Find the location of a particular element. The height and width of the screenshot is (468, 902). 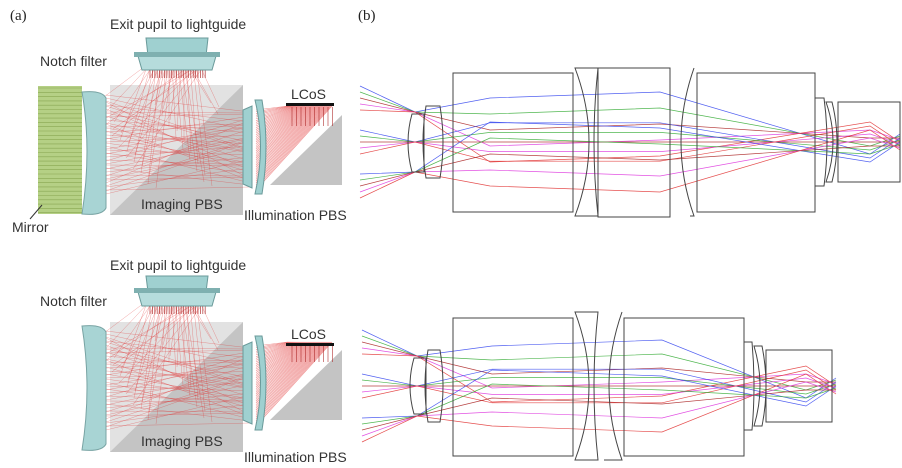

ray-trace-top is located at coordinates (630, 142).